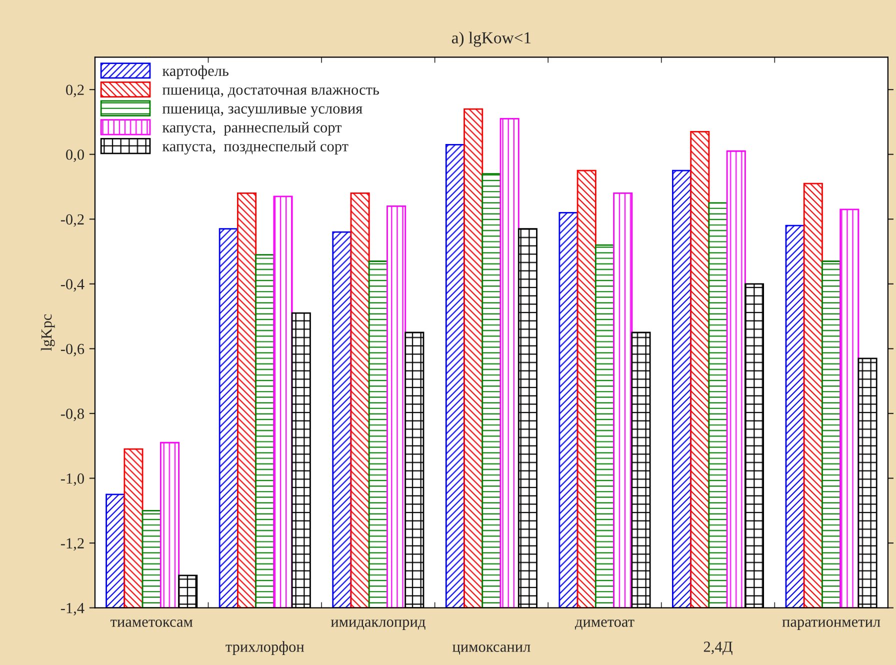  What do you see at coordinates (195, 72) in the screenshot?
I see `legend-label: картофель` at bounding box center [195, 72].